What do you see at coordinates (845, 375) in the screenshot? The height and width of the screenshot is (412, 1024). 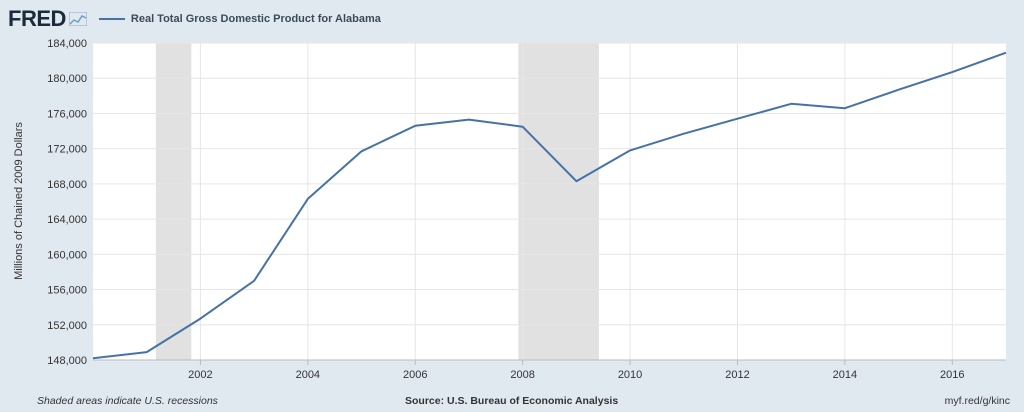 I see `x-tick-label: 2014` at bounding box center [845, 375].